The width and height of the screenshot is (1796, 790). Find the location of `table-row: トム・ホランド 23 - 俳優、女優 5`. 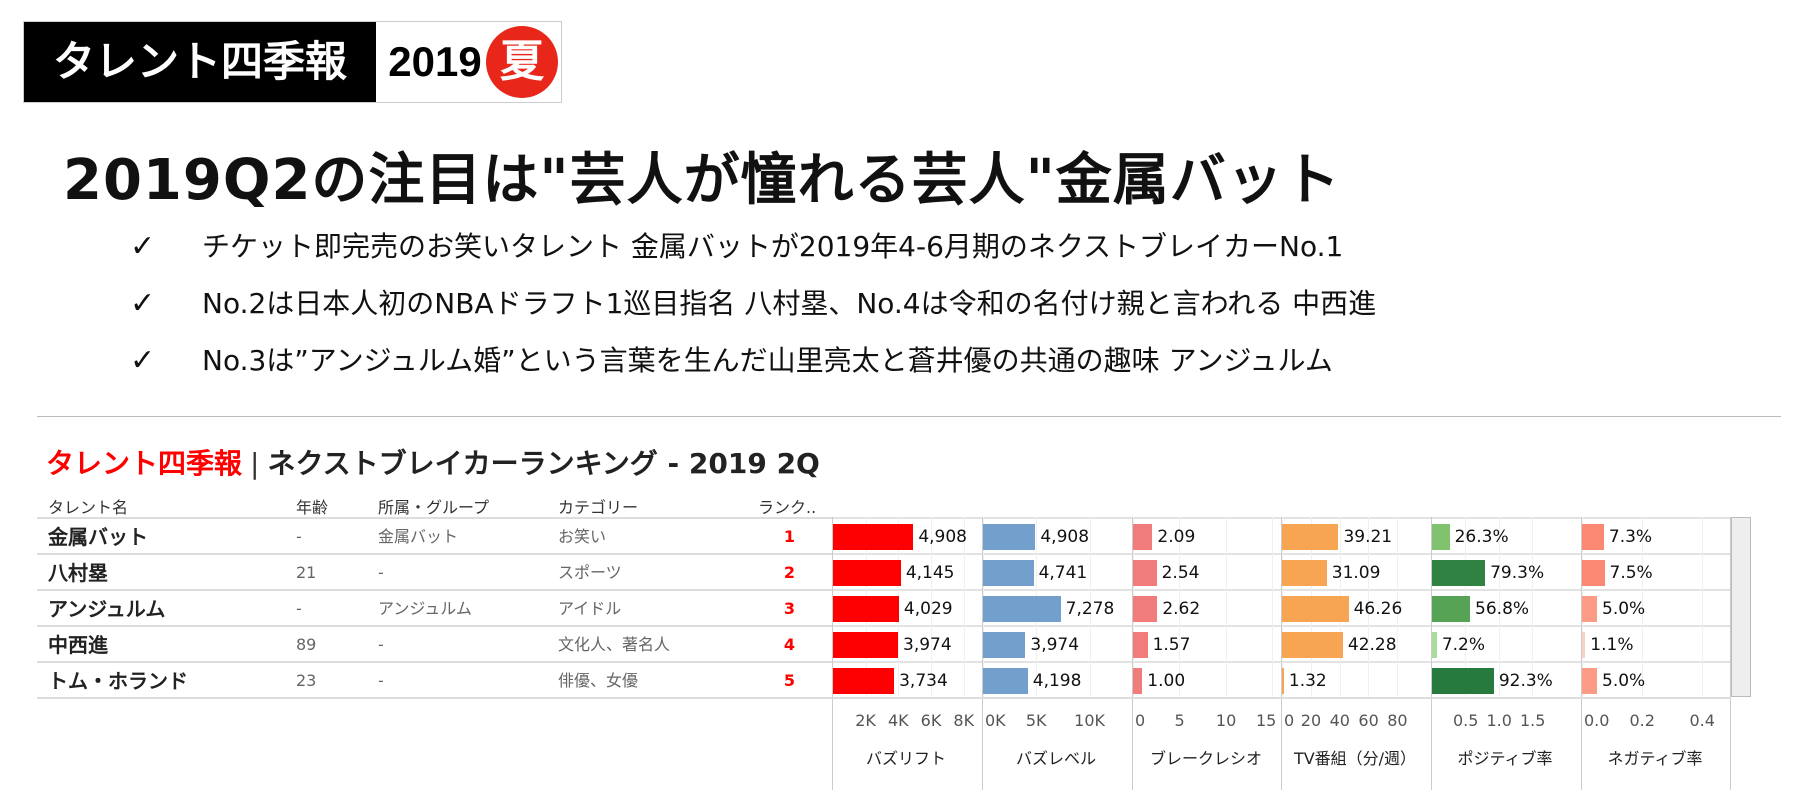

table-row: トム・ホランド 23 - 俳優、女優 5 is located at coordinates (434, 680).